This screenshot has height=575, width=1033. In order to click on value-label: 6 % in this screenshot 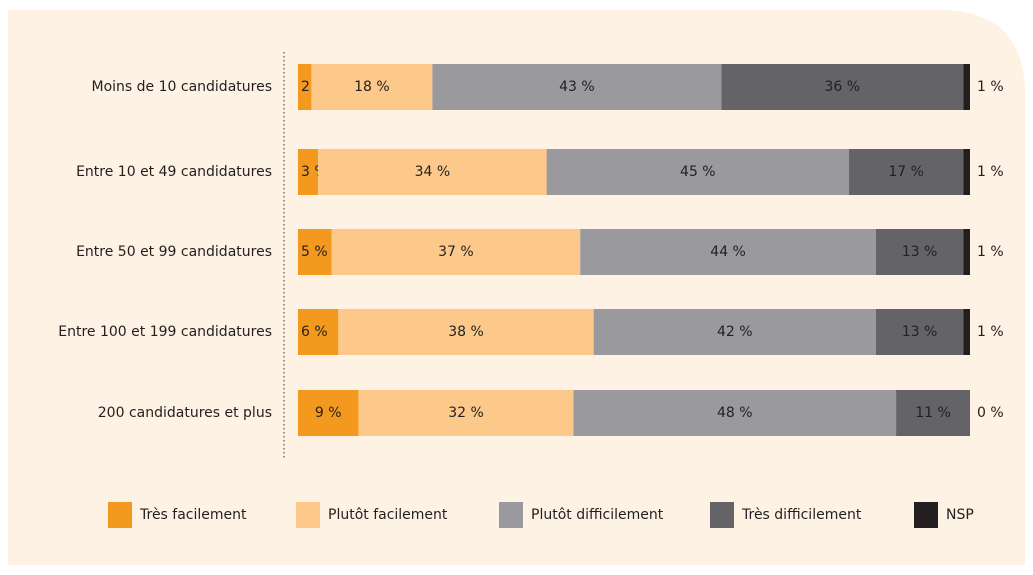, I will do `click(314, 332)`.